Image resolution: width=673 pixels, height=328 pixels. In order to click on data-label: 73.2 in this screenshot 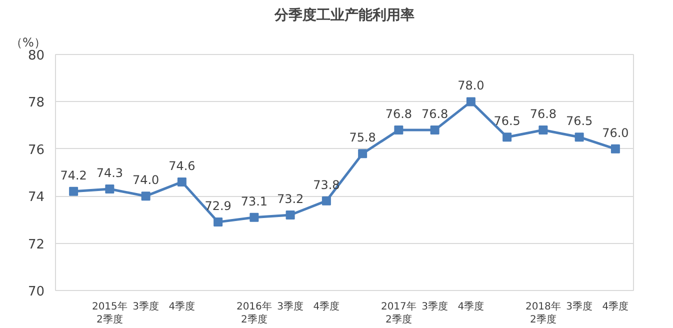, I will do `click(290, 199)`.